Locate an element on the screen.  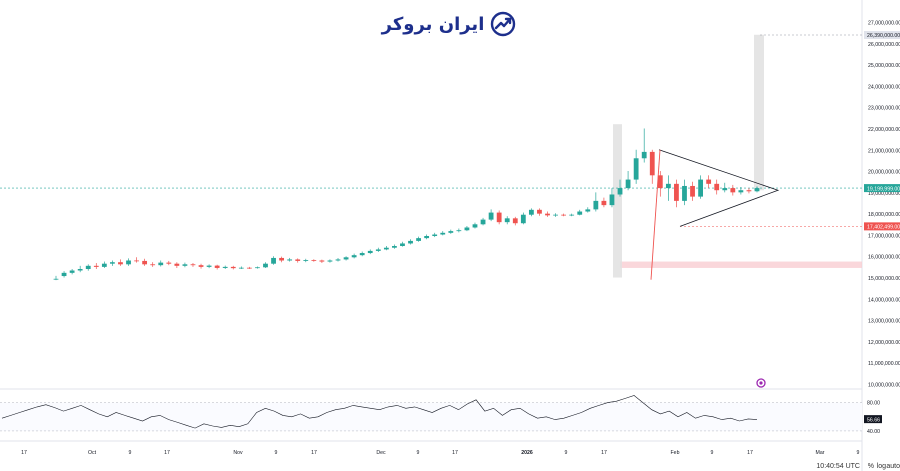
time-tick-label: Feb is located at coordinates (675, 453).